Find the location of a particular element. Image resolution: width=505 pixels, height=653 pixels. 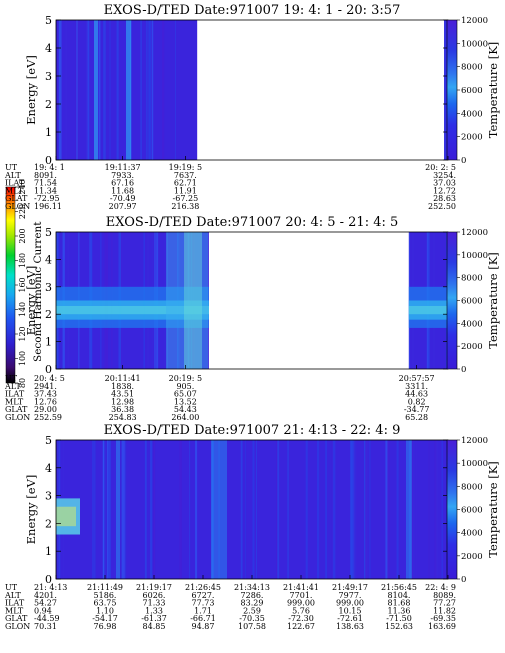

ephemeris-value: 1838. is located at coordinates (122, 386).